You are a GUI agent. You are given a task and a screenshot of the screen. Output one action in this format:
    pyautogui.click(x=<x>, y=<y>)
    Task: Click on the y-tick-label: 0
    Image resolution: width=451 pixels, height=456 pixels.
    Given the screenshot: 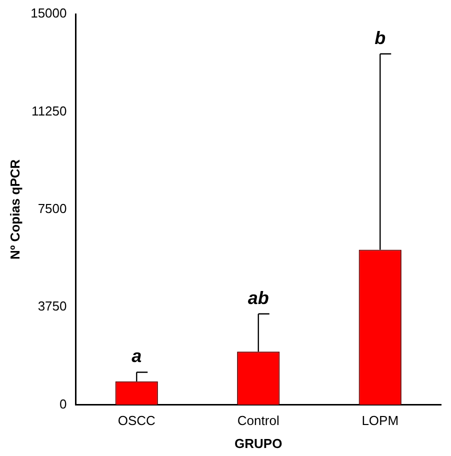 What is the action you would take?
    pyautogui.click(x=63, y=404)
    